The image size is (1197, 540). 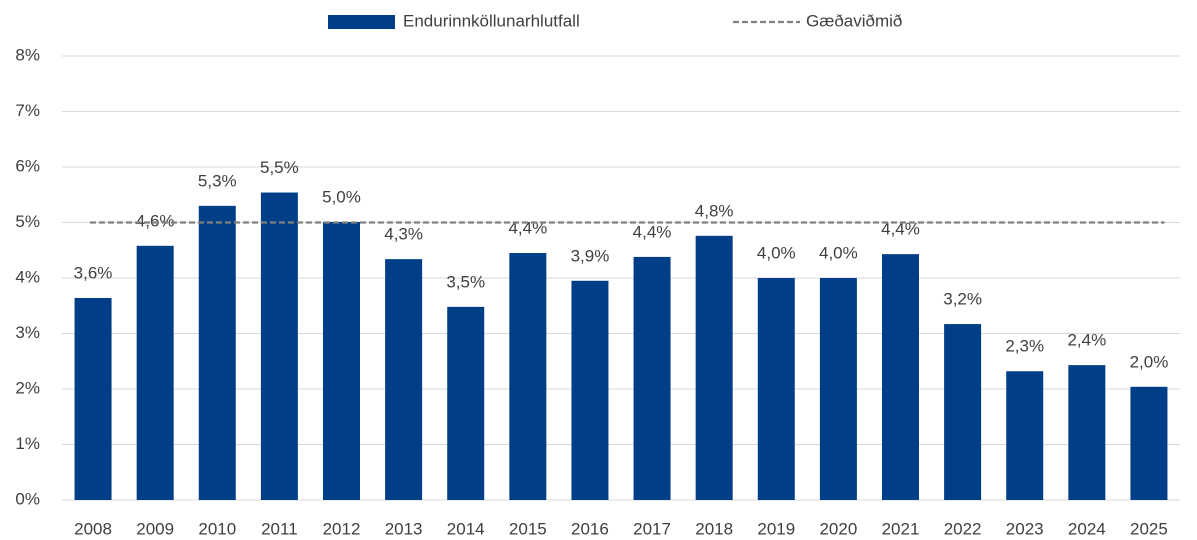 What do you see at coordinates (27, 443) in the screenshot?
I see `y-tick-label: 1%` at bounding box center [27, 443].